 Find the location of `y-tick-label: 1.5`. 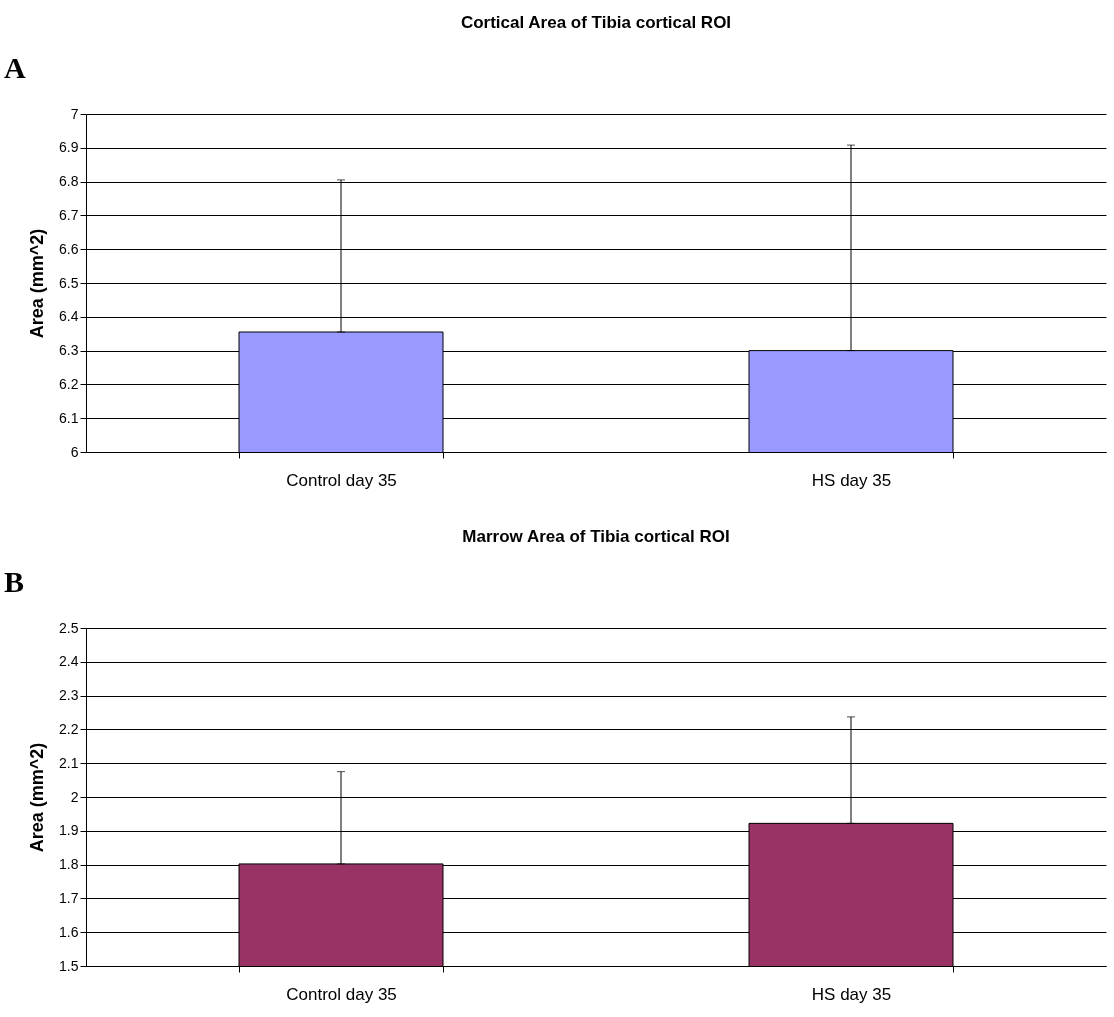

y-tick-label: 1.5 is located at coordinates (69, 965).